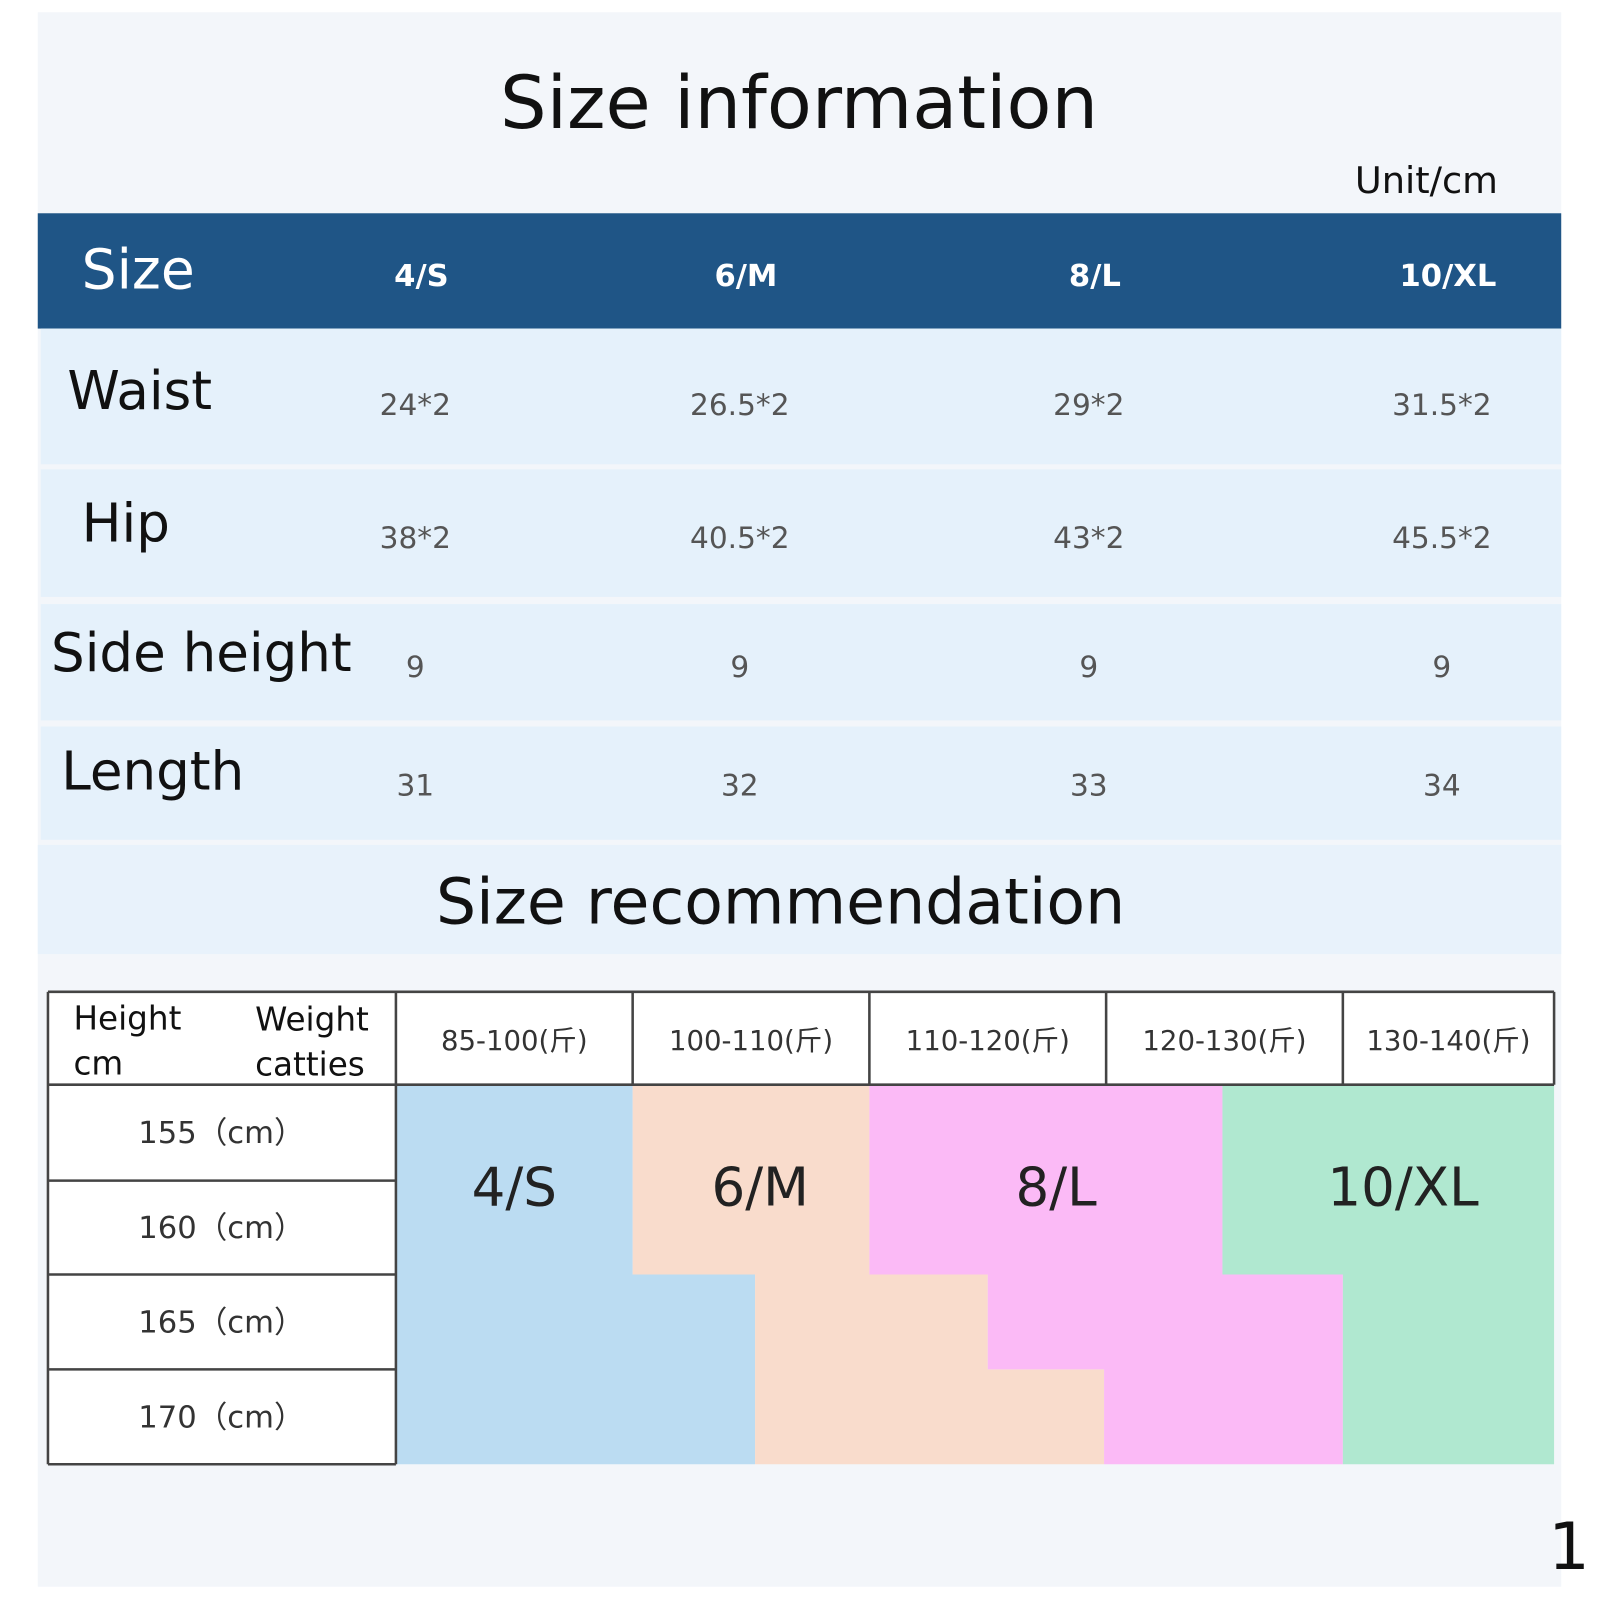 This screenshot has width=1600, height=1600. What do you see at coordinates (739, 538) in the screenshot?
I see `cell-value: 40.5*2` at bounding box center [739, 538].